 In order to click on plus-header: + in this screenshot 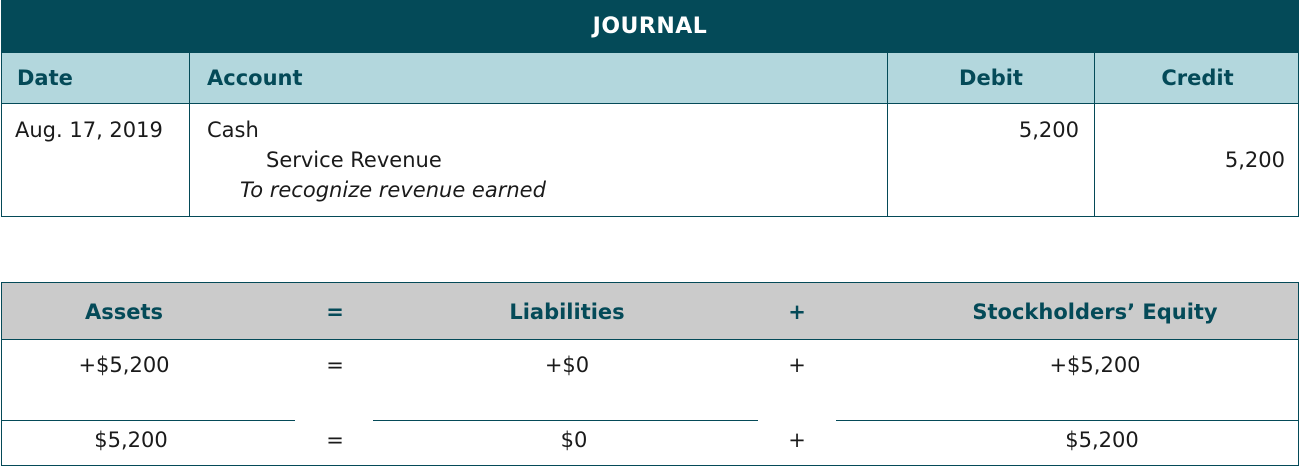, I will do `click(797, 312)`.